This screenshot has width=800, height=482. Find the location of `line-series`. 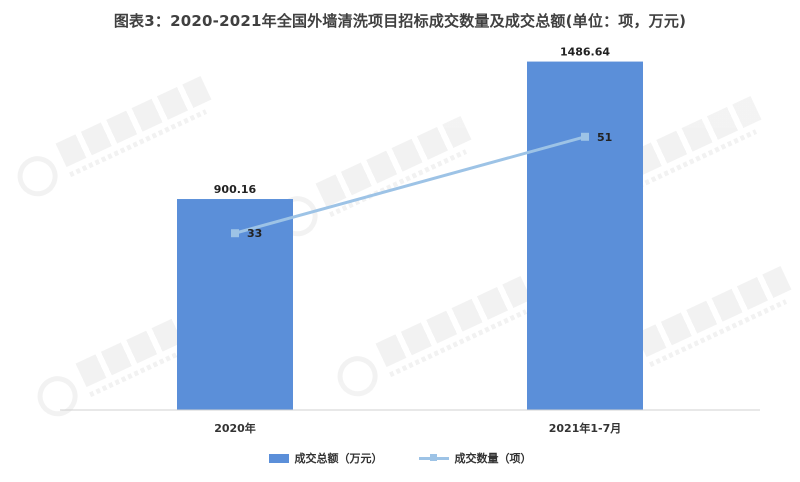

line-series is located at coordinates (410, 185).